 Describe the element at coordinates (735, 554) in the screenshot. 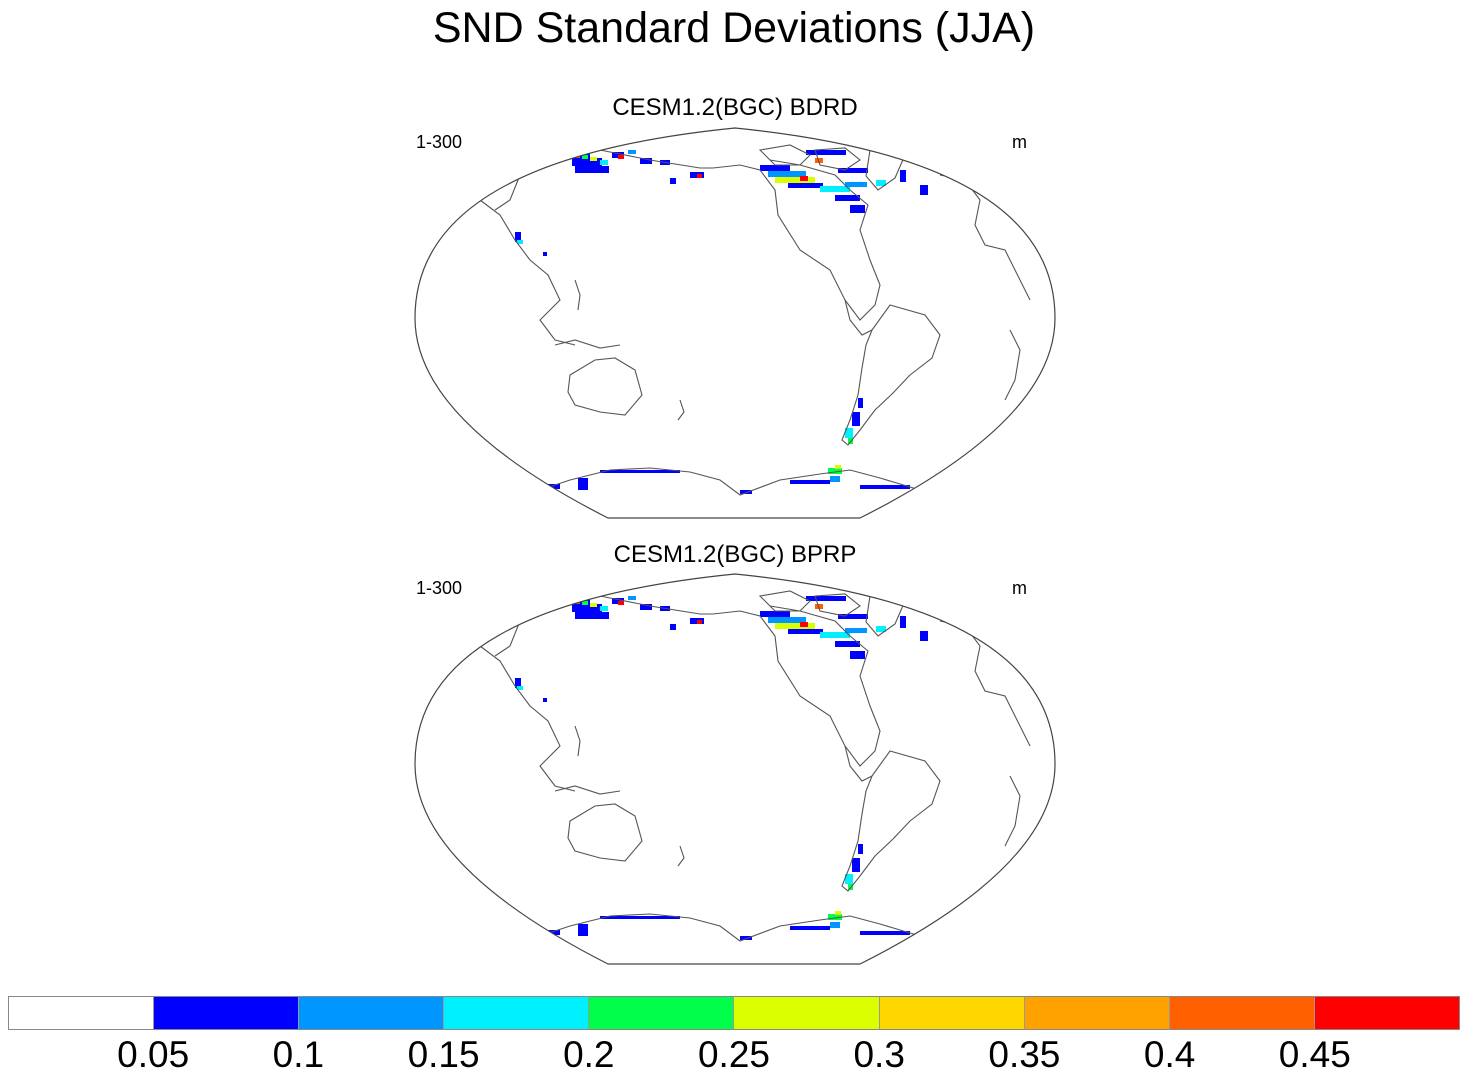

I see `panel-2-title: CESM1.2(BGC) BPRP` at that location.